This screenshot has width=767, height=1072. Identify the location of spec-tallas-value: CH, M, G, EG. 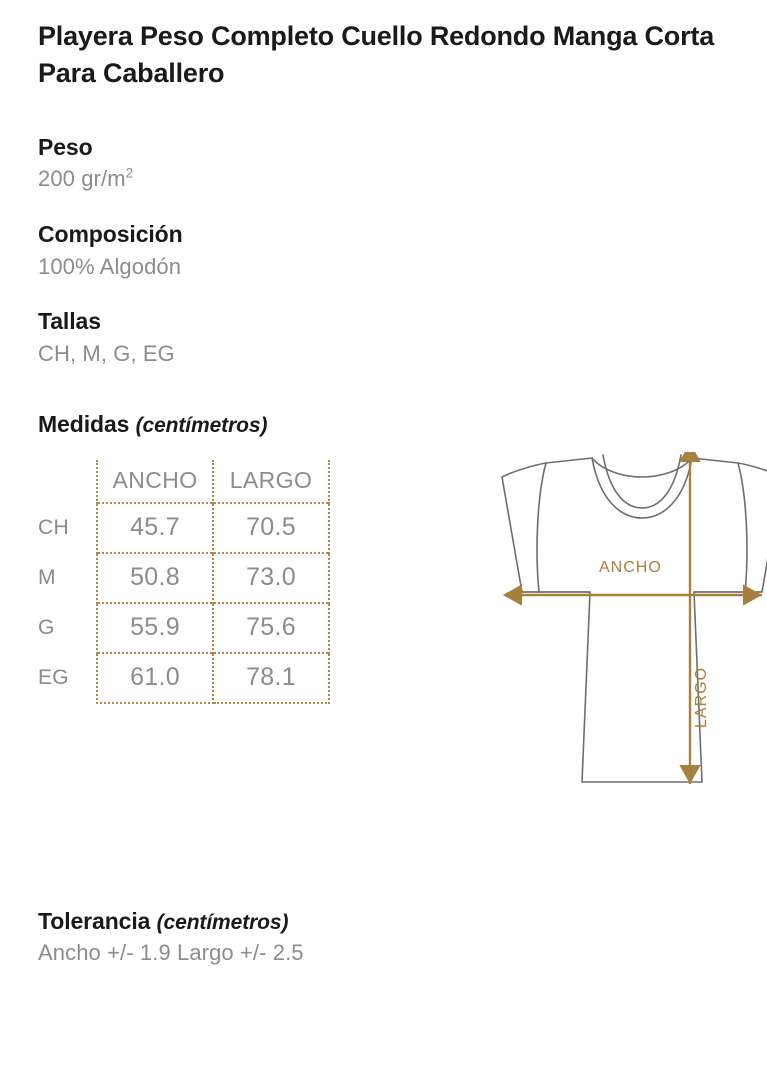
(106, 354).